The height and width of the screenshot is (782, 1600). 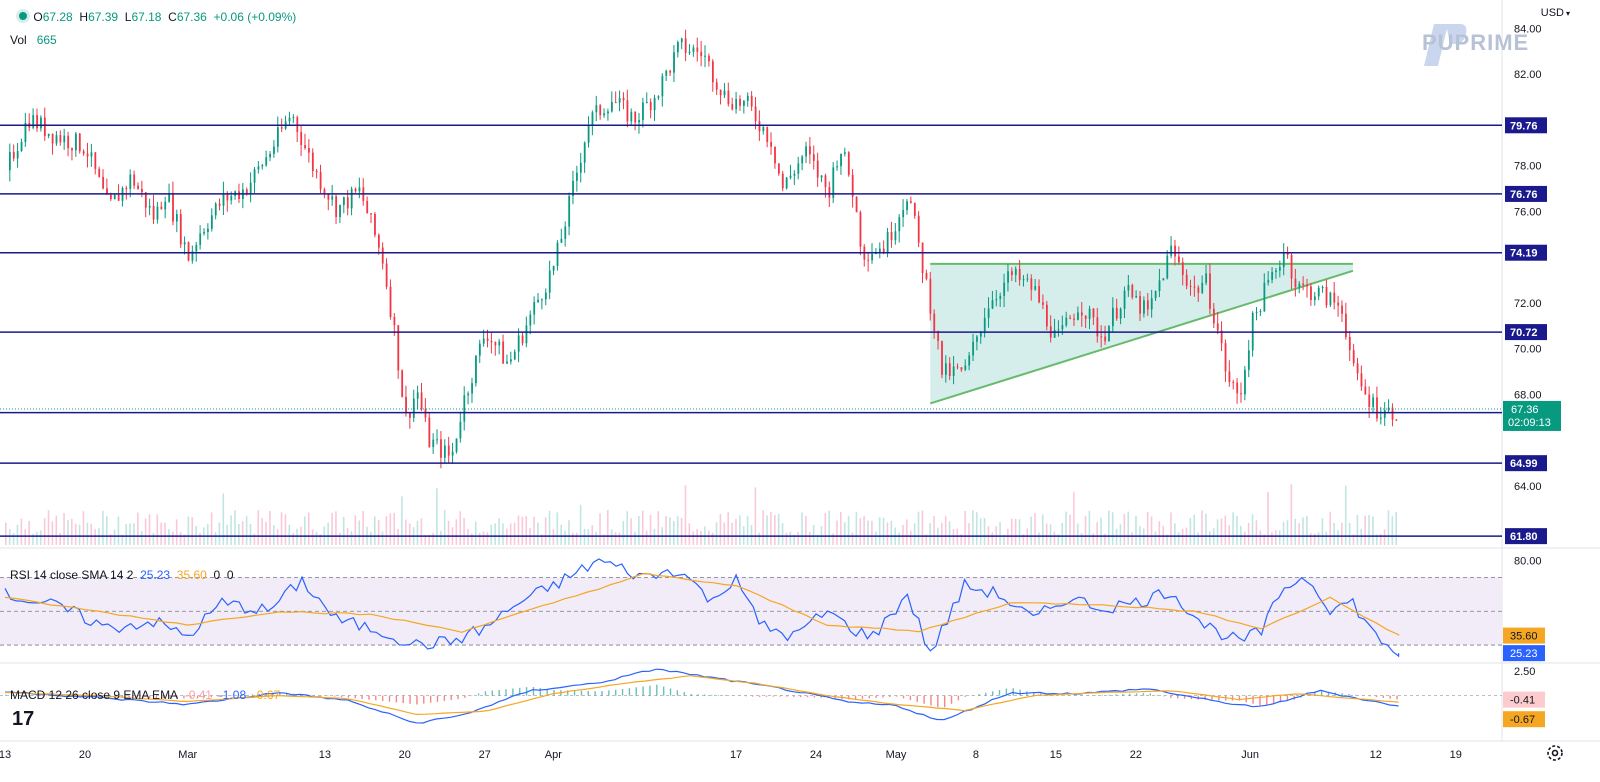 I want to click on gear-icon, so click(x=1555, y=753).